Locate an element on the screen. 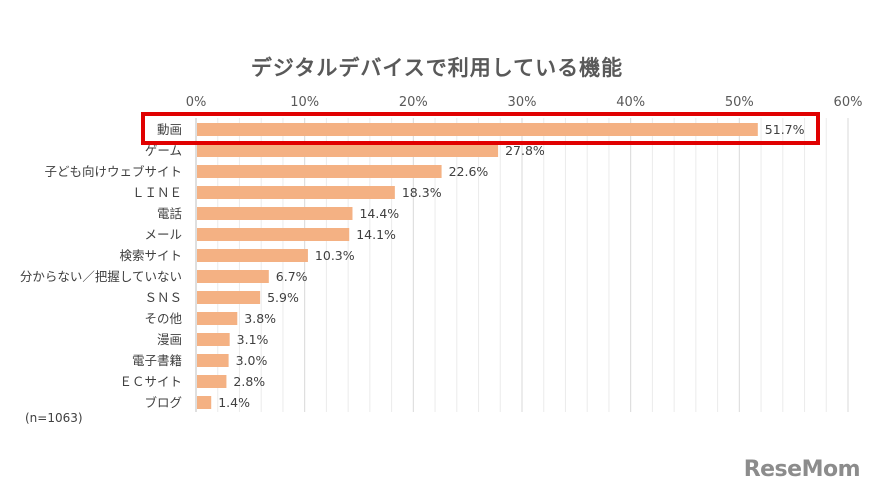 This screenshot has width=874, height=493. category-label: ＬＩＮＥ is located at coordinates (157, 192).